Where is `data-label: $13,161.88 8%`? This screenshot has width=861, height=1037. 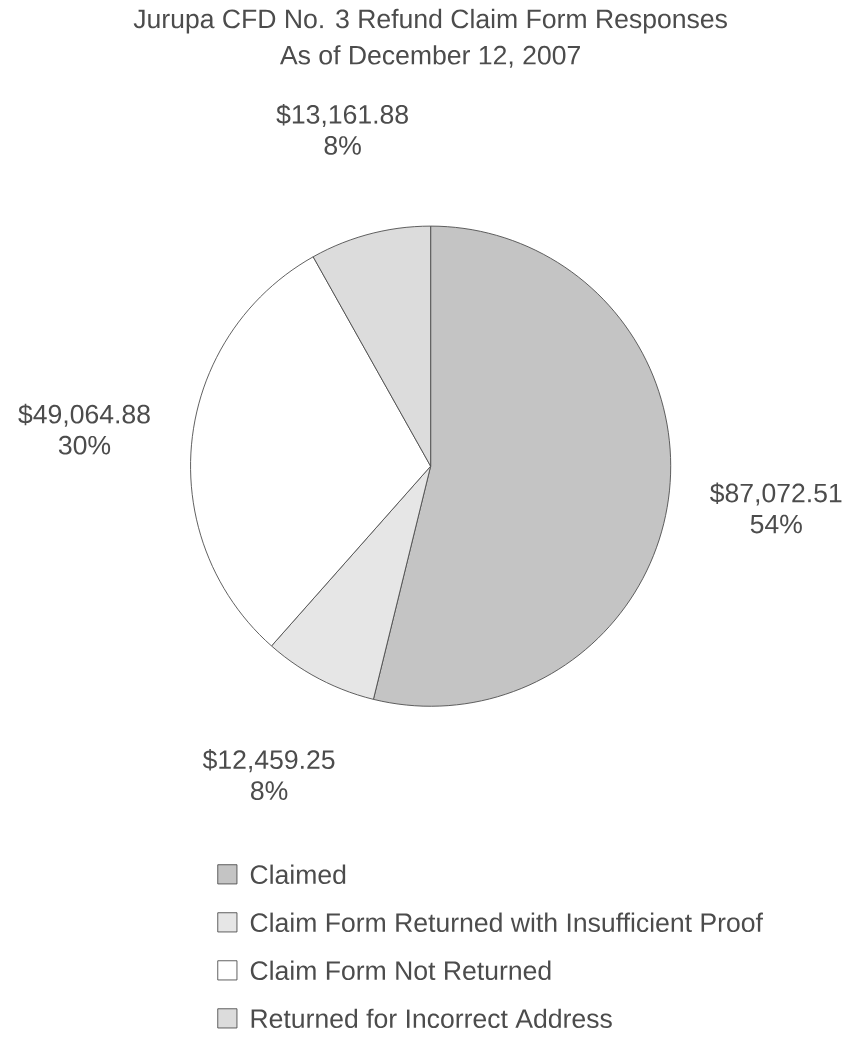
data-label: $13,161.88 8% is located at coordinates (342, 129).